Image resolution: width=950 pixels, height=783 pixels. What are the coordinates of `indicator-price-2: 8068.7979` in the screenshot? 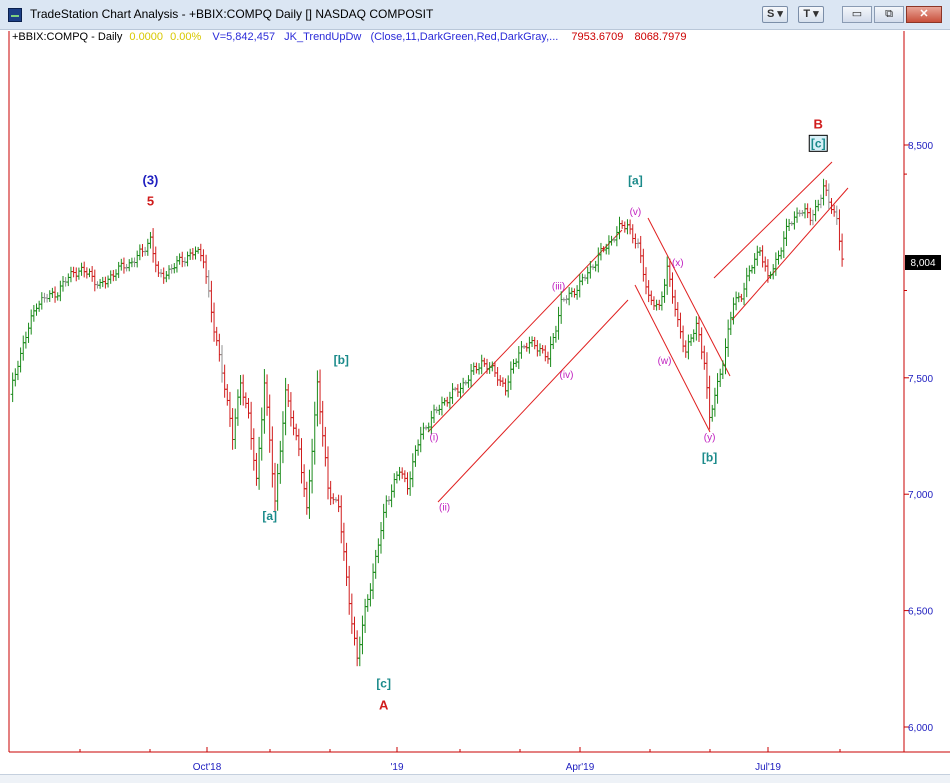 It's located at (660, 37).